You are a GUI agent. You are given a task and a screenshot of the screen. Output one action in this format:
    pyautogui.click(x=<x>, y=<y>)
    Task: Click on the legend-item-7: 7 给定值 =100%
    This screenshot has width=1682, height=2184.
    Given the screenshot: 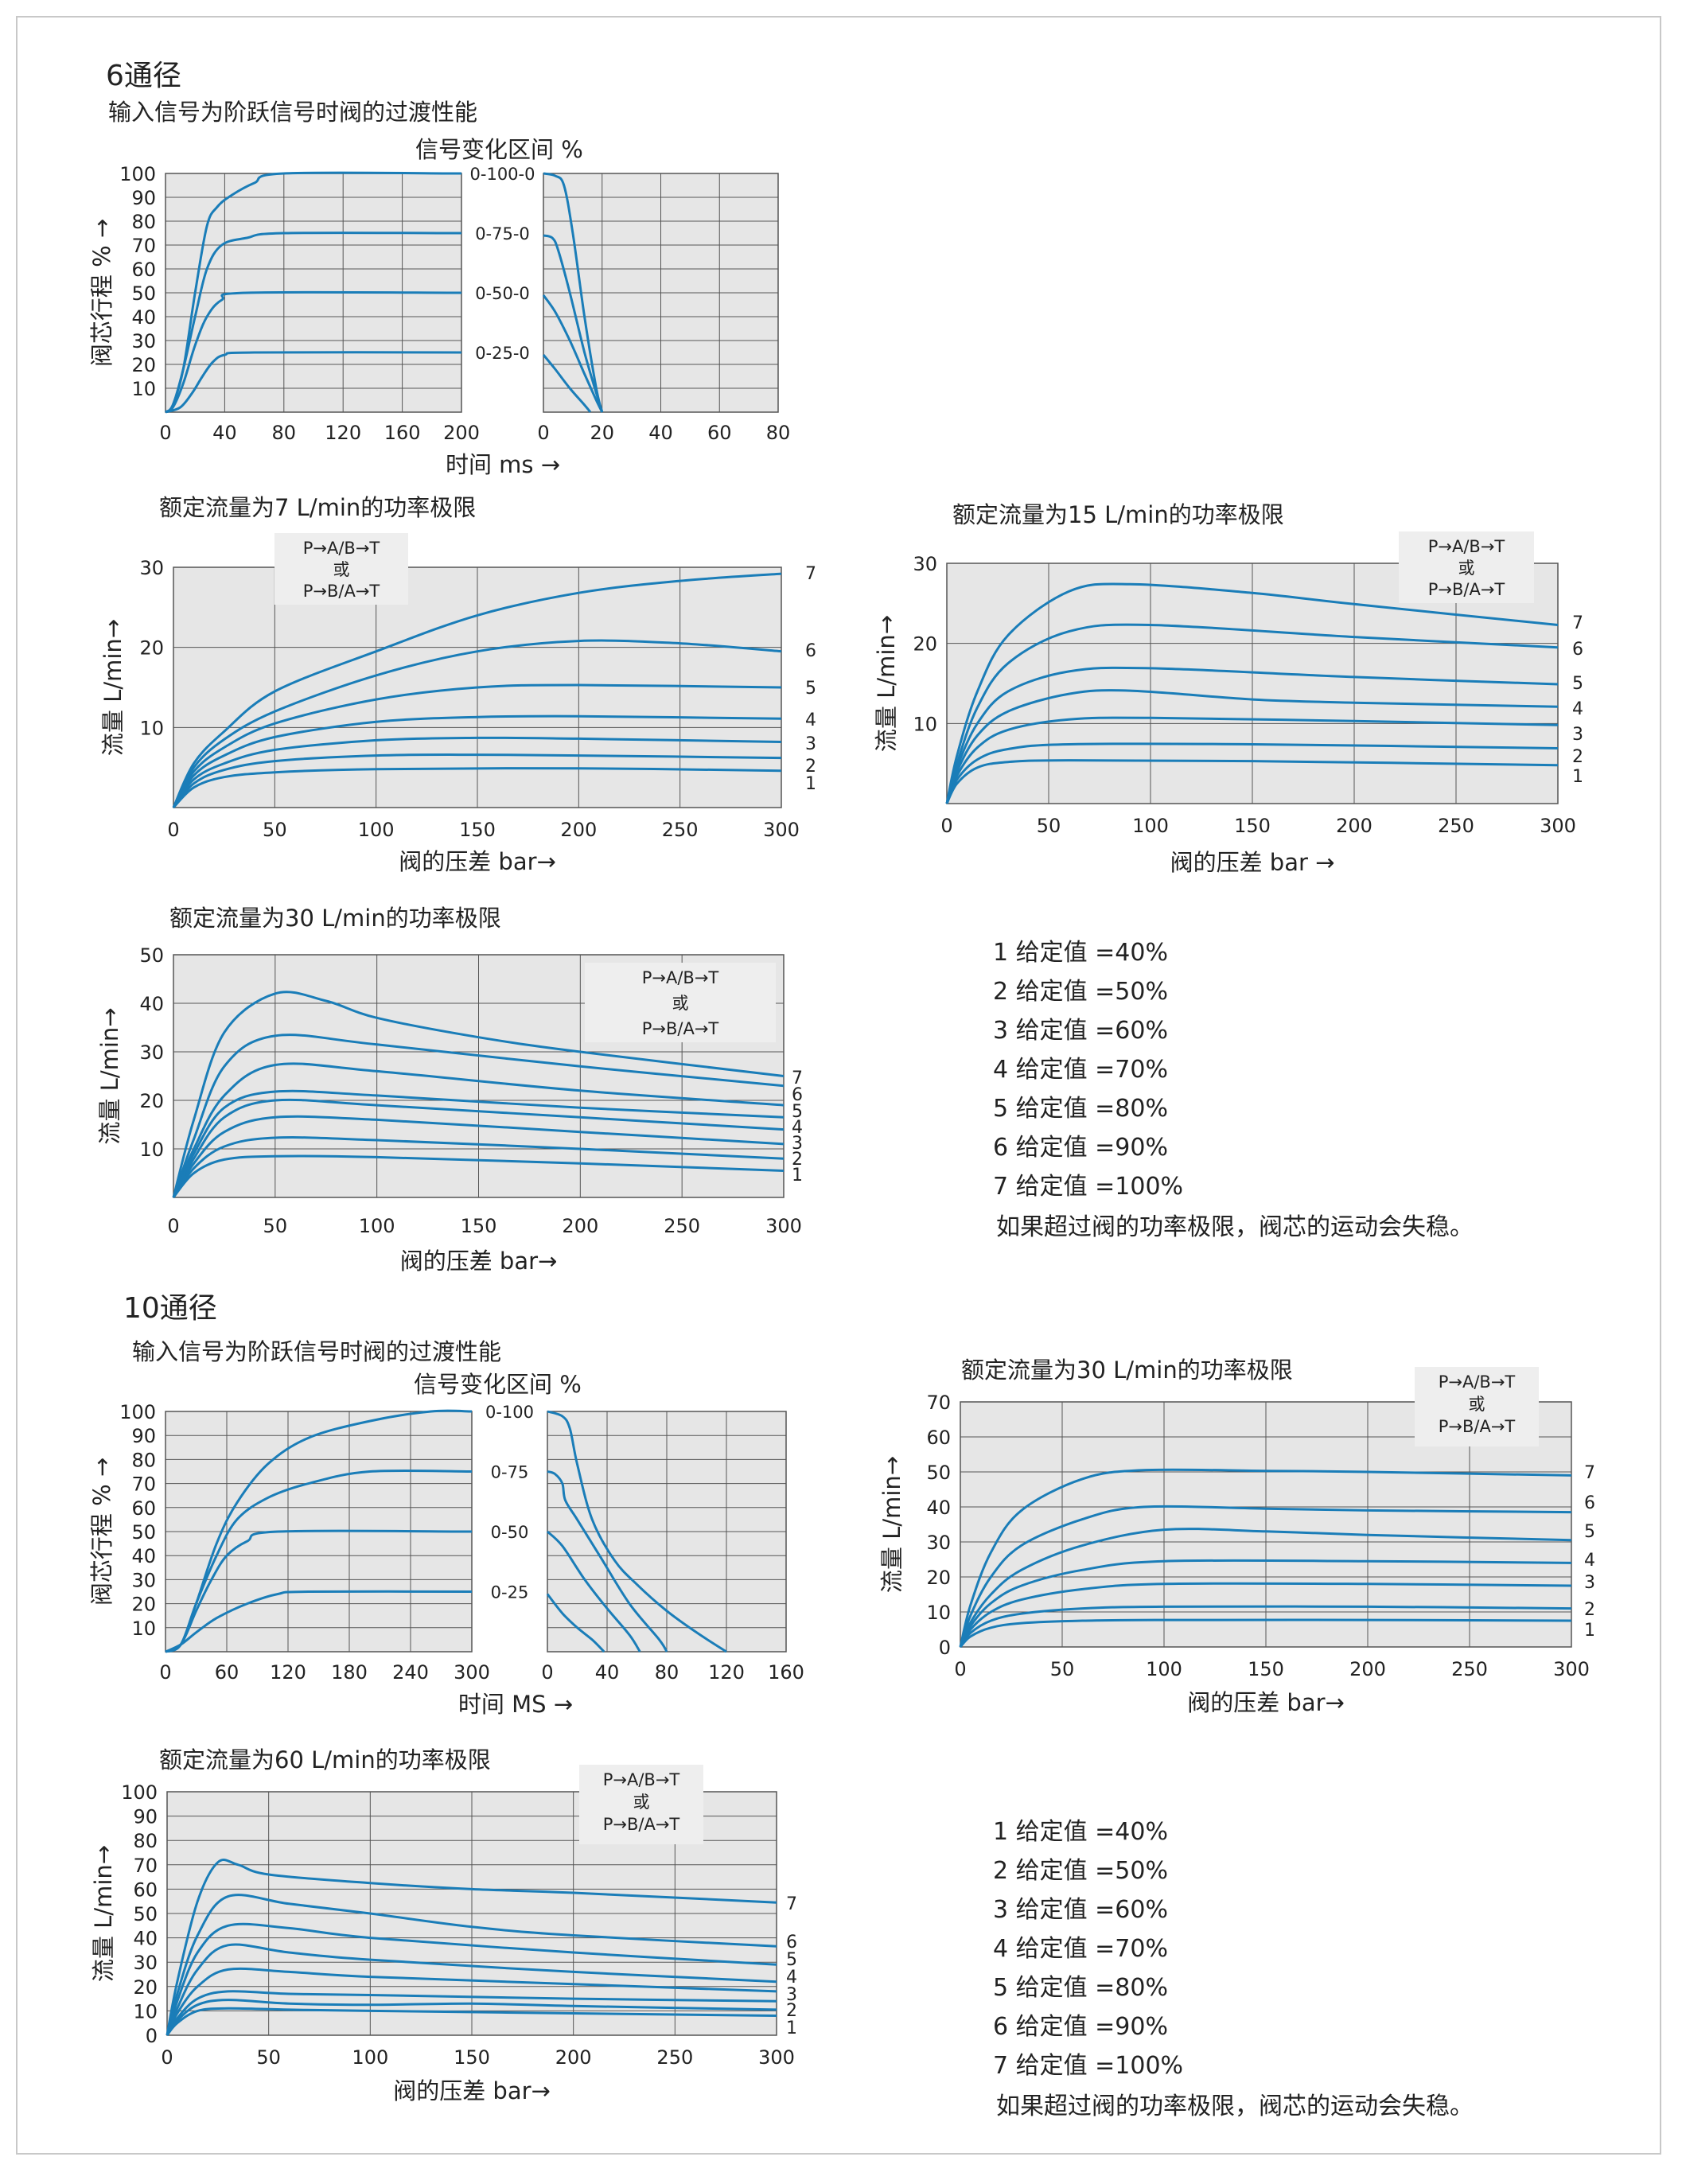 What is the action you would take?
    pyautogui.click(x=1088, y=2066)
    